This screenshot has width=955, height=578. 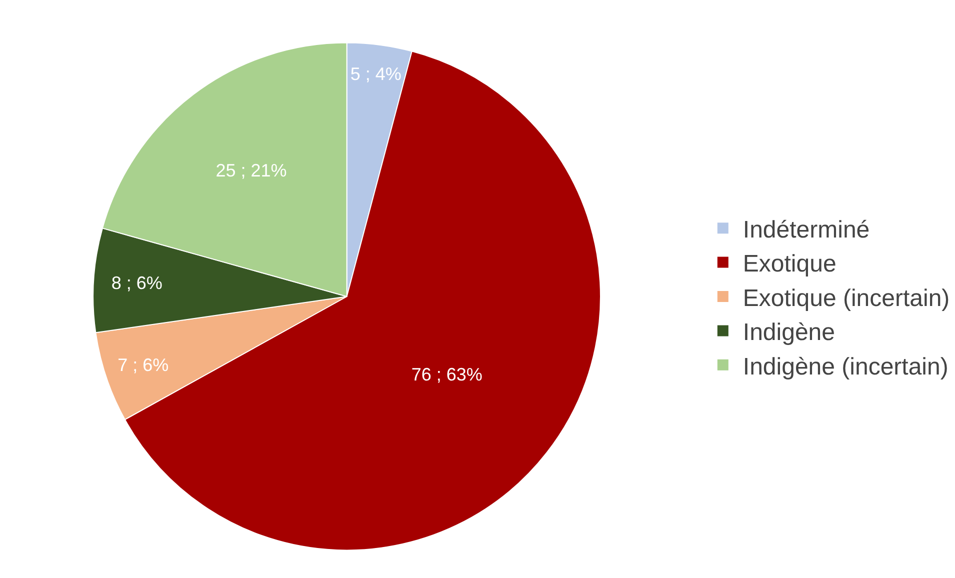 I want to click on data-label: 7 ; 6%, so click(x=143, y=365).